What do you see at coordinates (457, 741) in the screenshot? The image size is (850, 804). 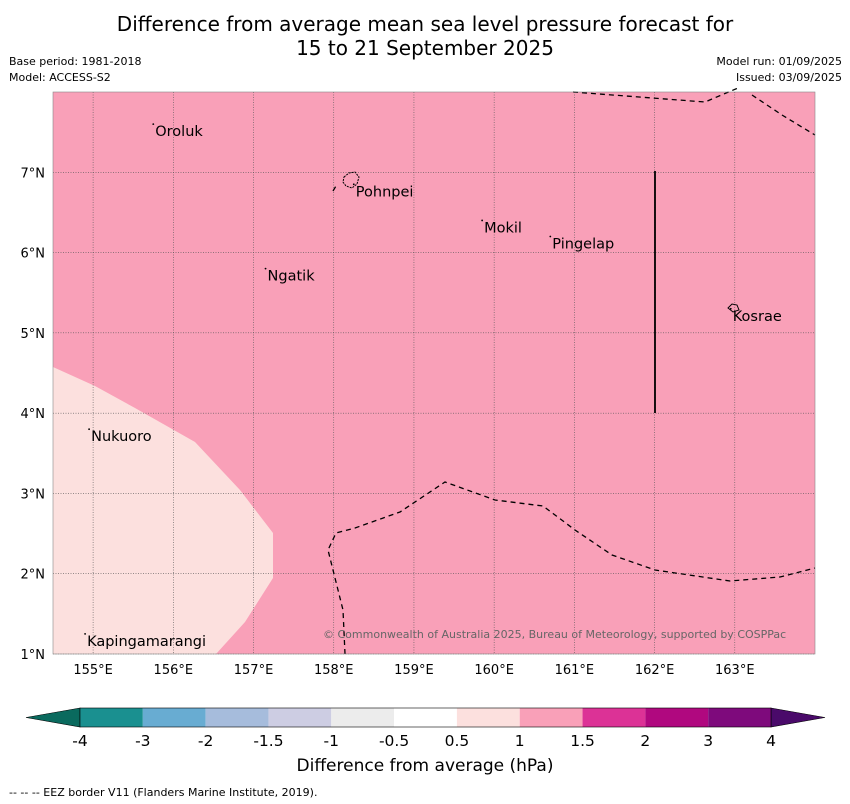 I see `colorbar-tick-label: 0.5` at bounding box center [457, 741].